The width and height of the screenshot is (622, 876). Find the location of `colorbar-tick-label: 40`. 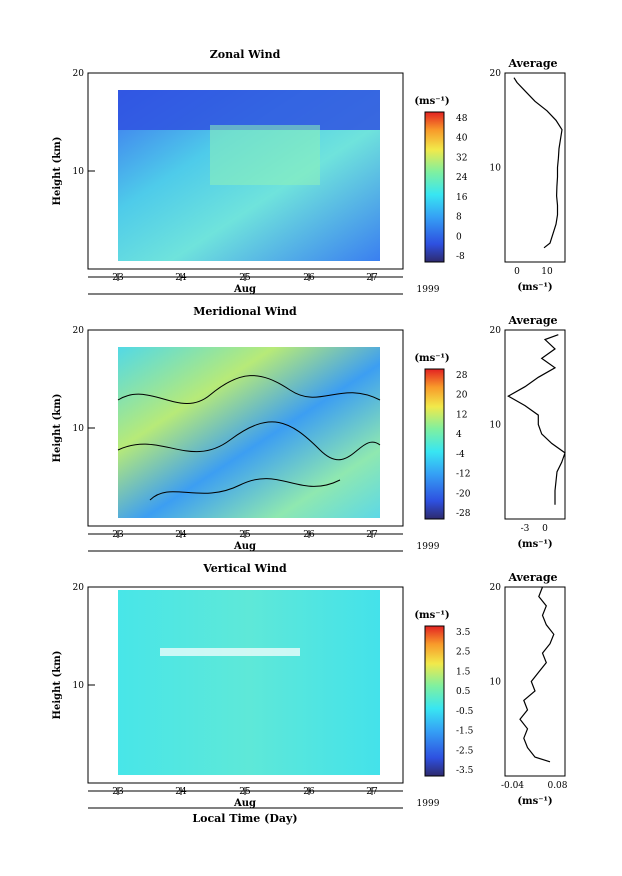

colorbar-tick-label: 40 is located at coordinates (462, 139).